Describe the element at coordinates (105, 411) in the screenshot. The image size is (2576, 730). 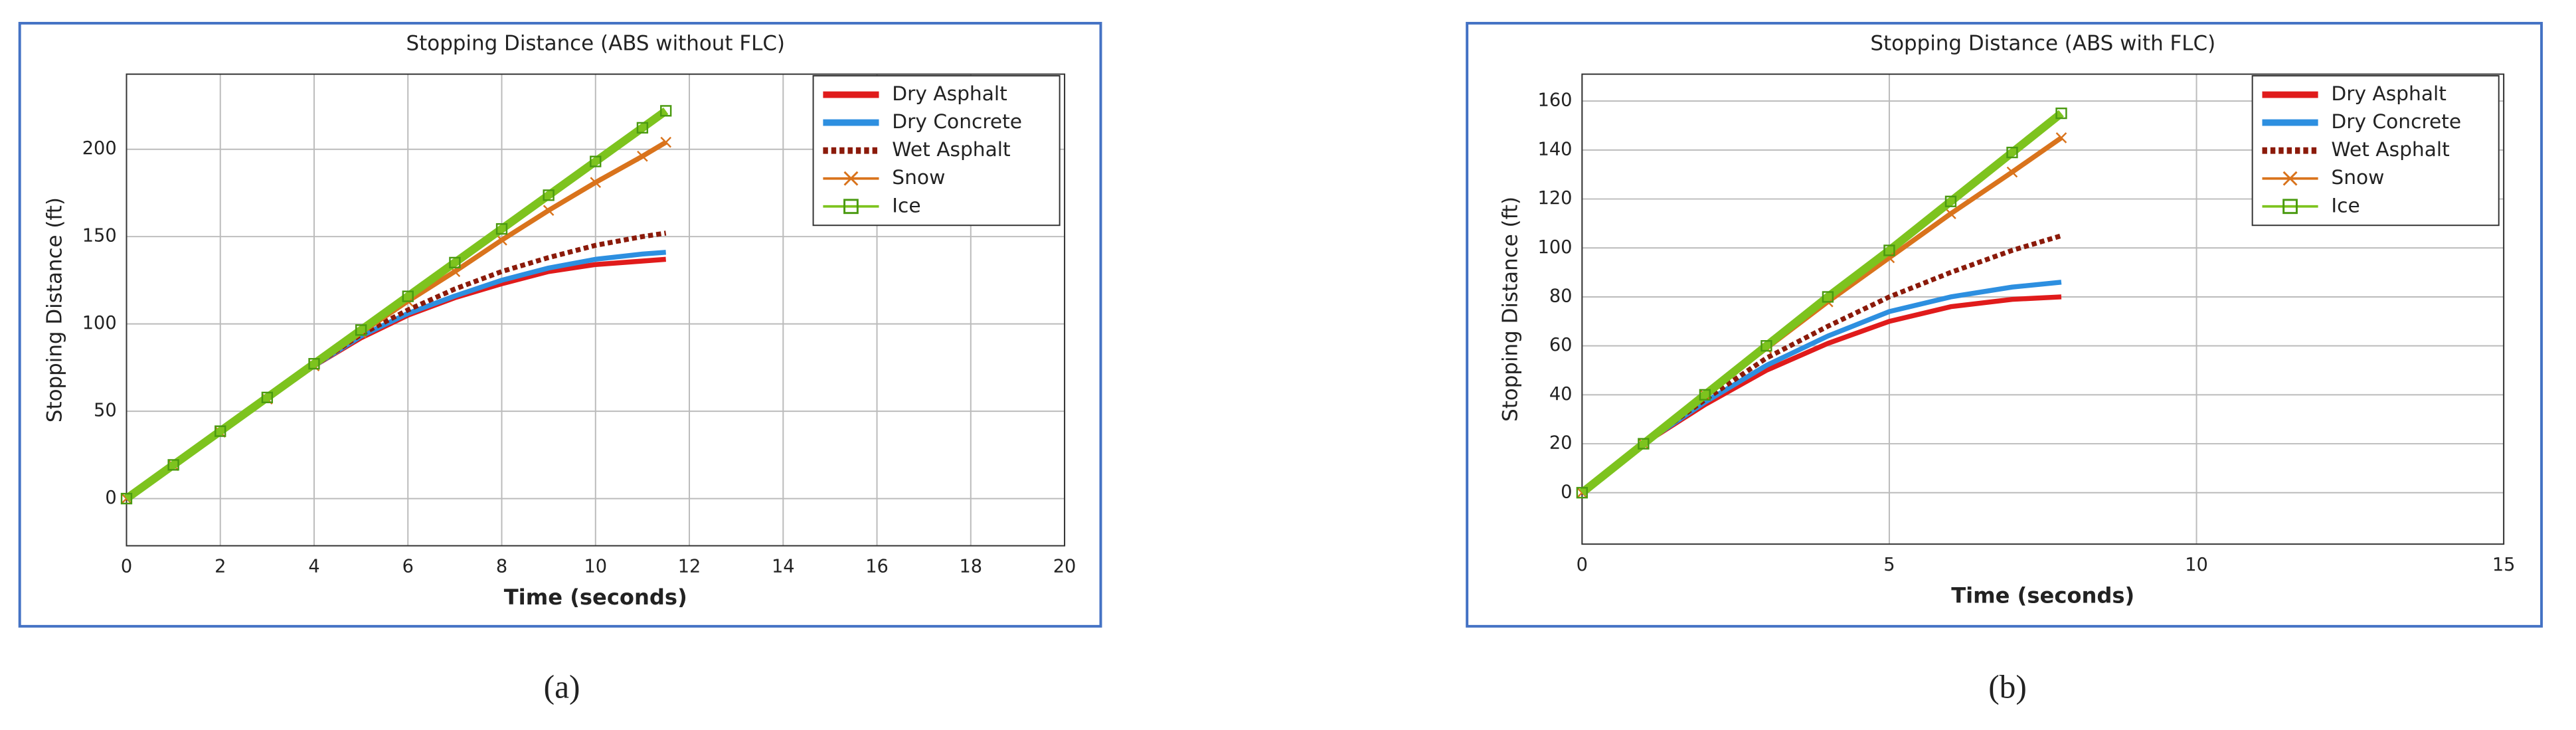
I see `y-tick-label: 50` at that location.